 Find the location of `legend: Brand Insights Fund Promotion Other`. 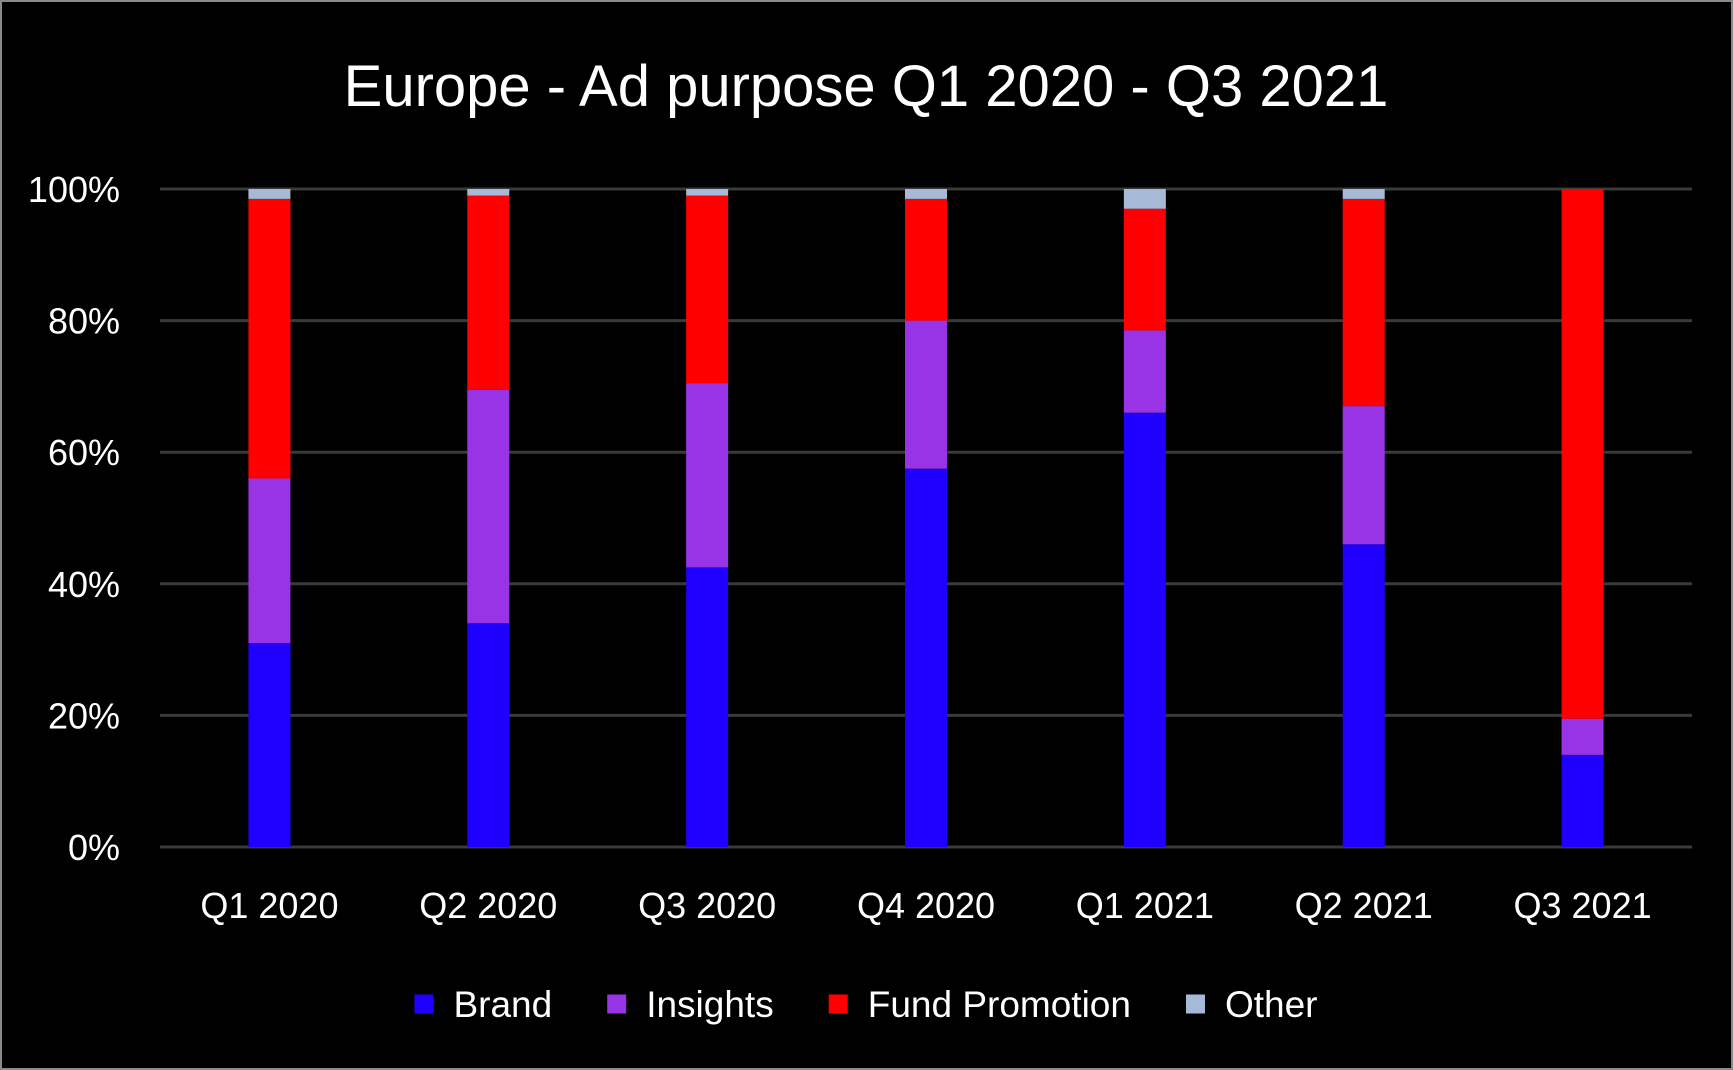

legend: Brand Insights Fund Promotion Other is located at coordinates (866, 1004).